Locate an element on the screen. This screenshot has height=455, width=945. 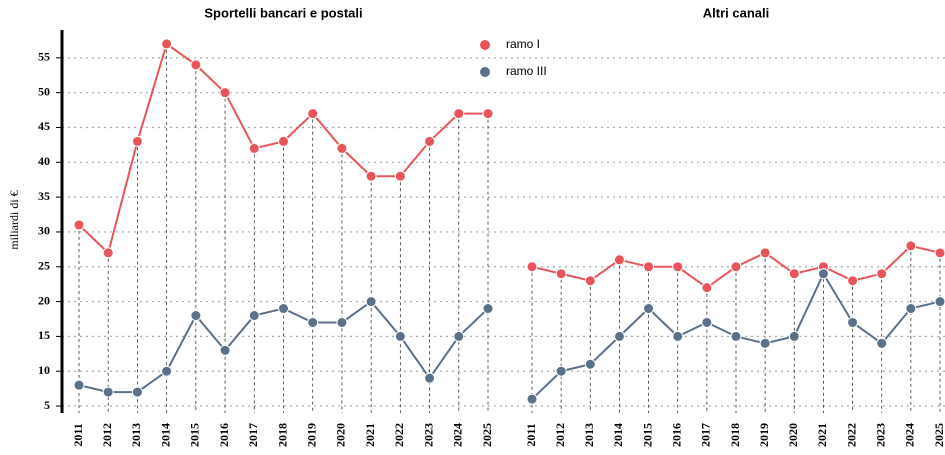
y-tick-label: 35 is located at coordinates (44, 196).